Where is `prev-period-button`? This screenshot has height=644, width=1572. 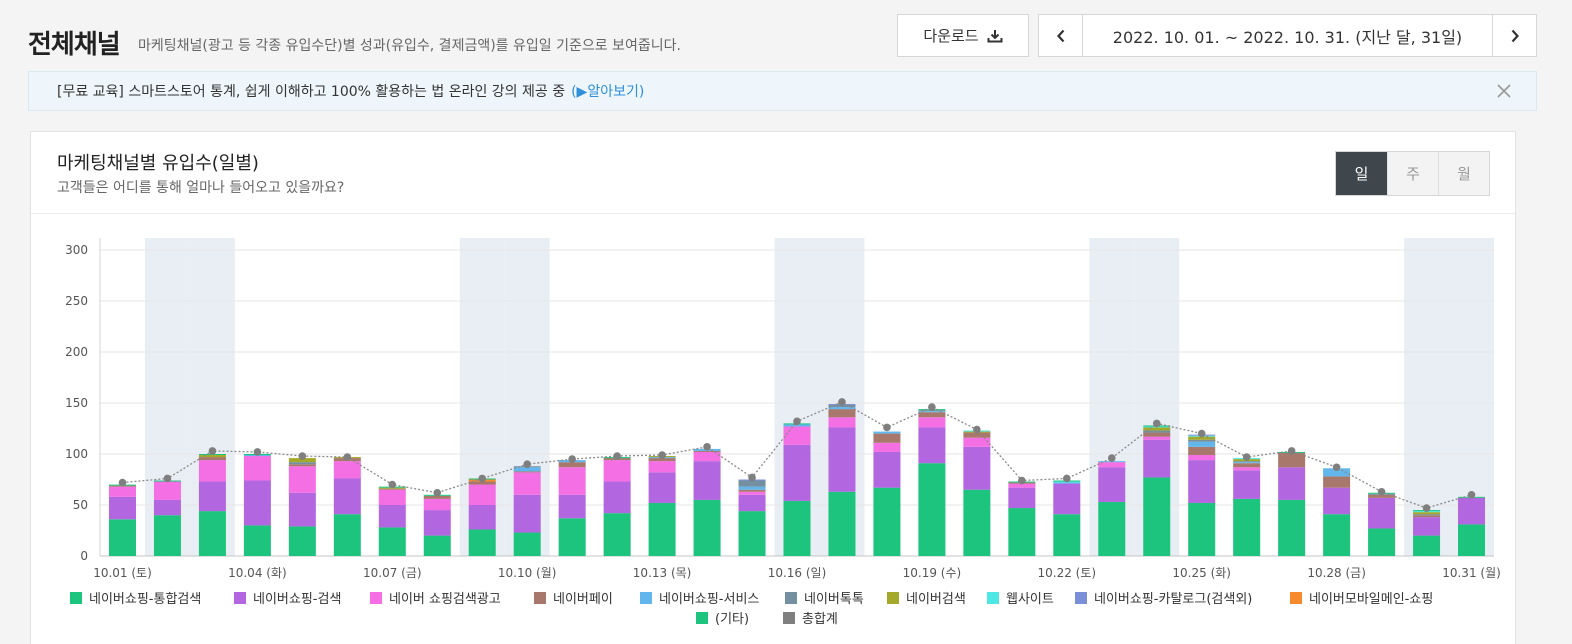 prev-period-button is located at coordinates (1061, 35).